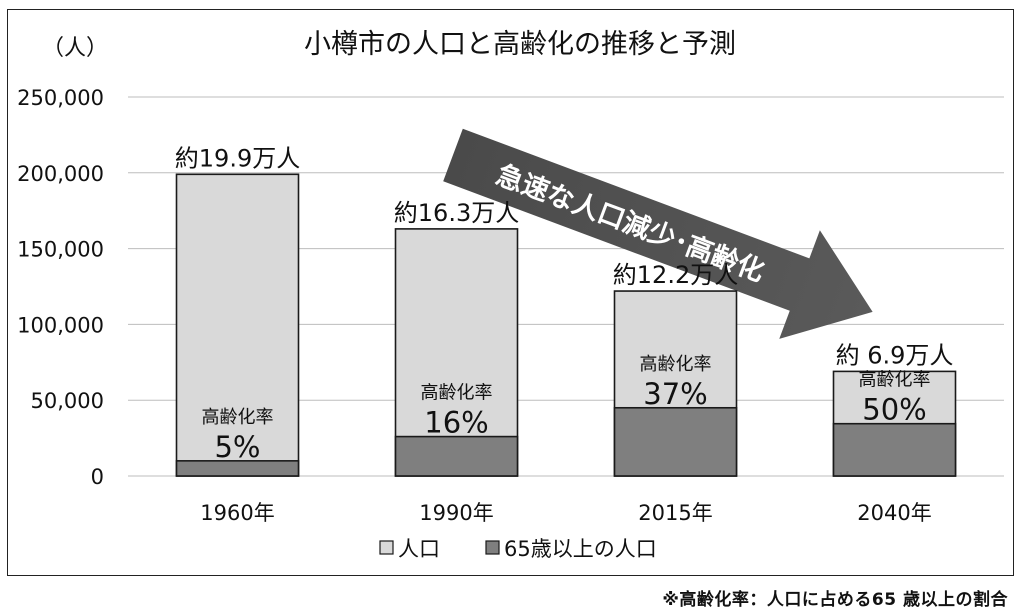 Image resolution: width=1022 pixels, height=610 pixels. What do you see at coordinates (580, 549) in the screenshot?
I see `legend-label: 65歳以上の人口` at bounding box center [580, 549].